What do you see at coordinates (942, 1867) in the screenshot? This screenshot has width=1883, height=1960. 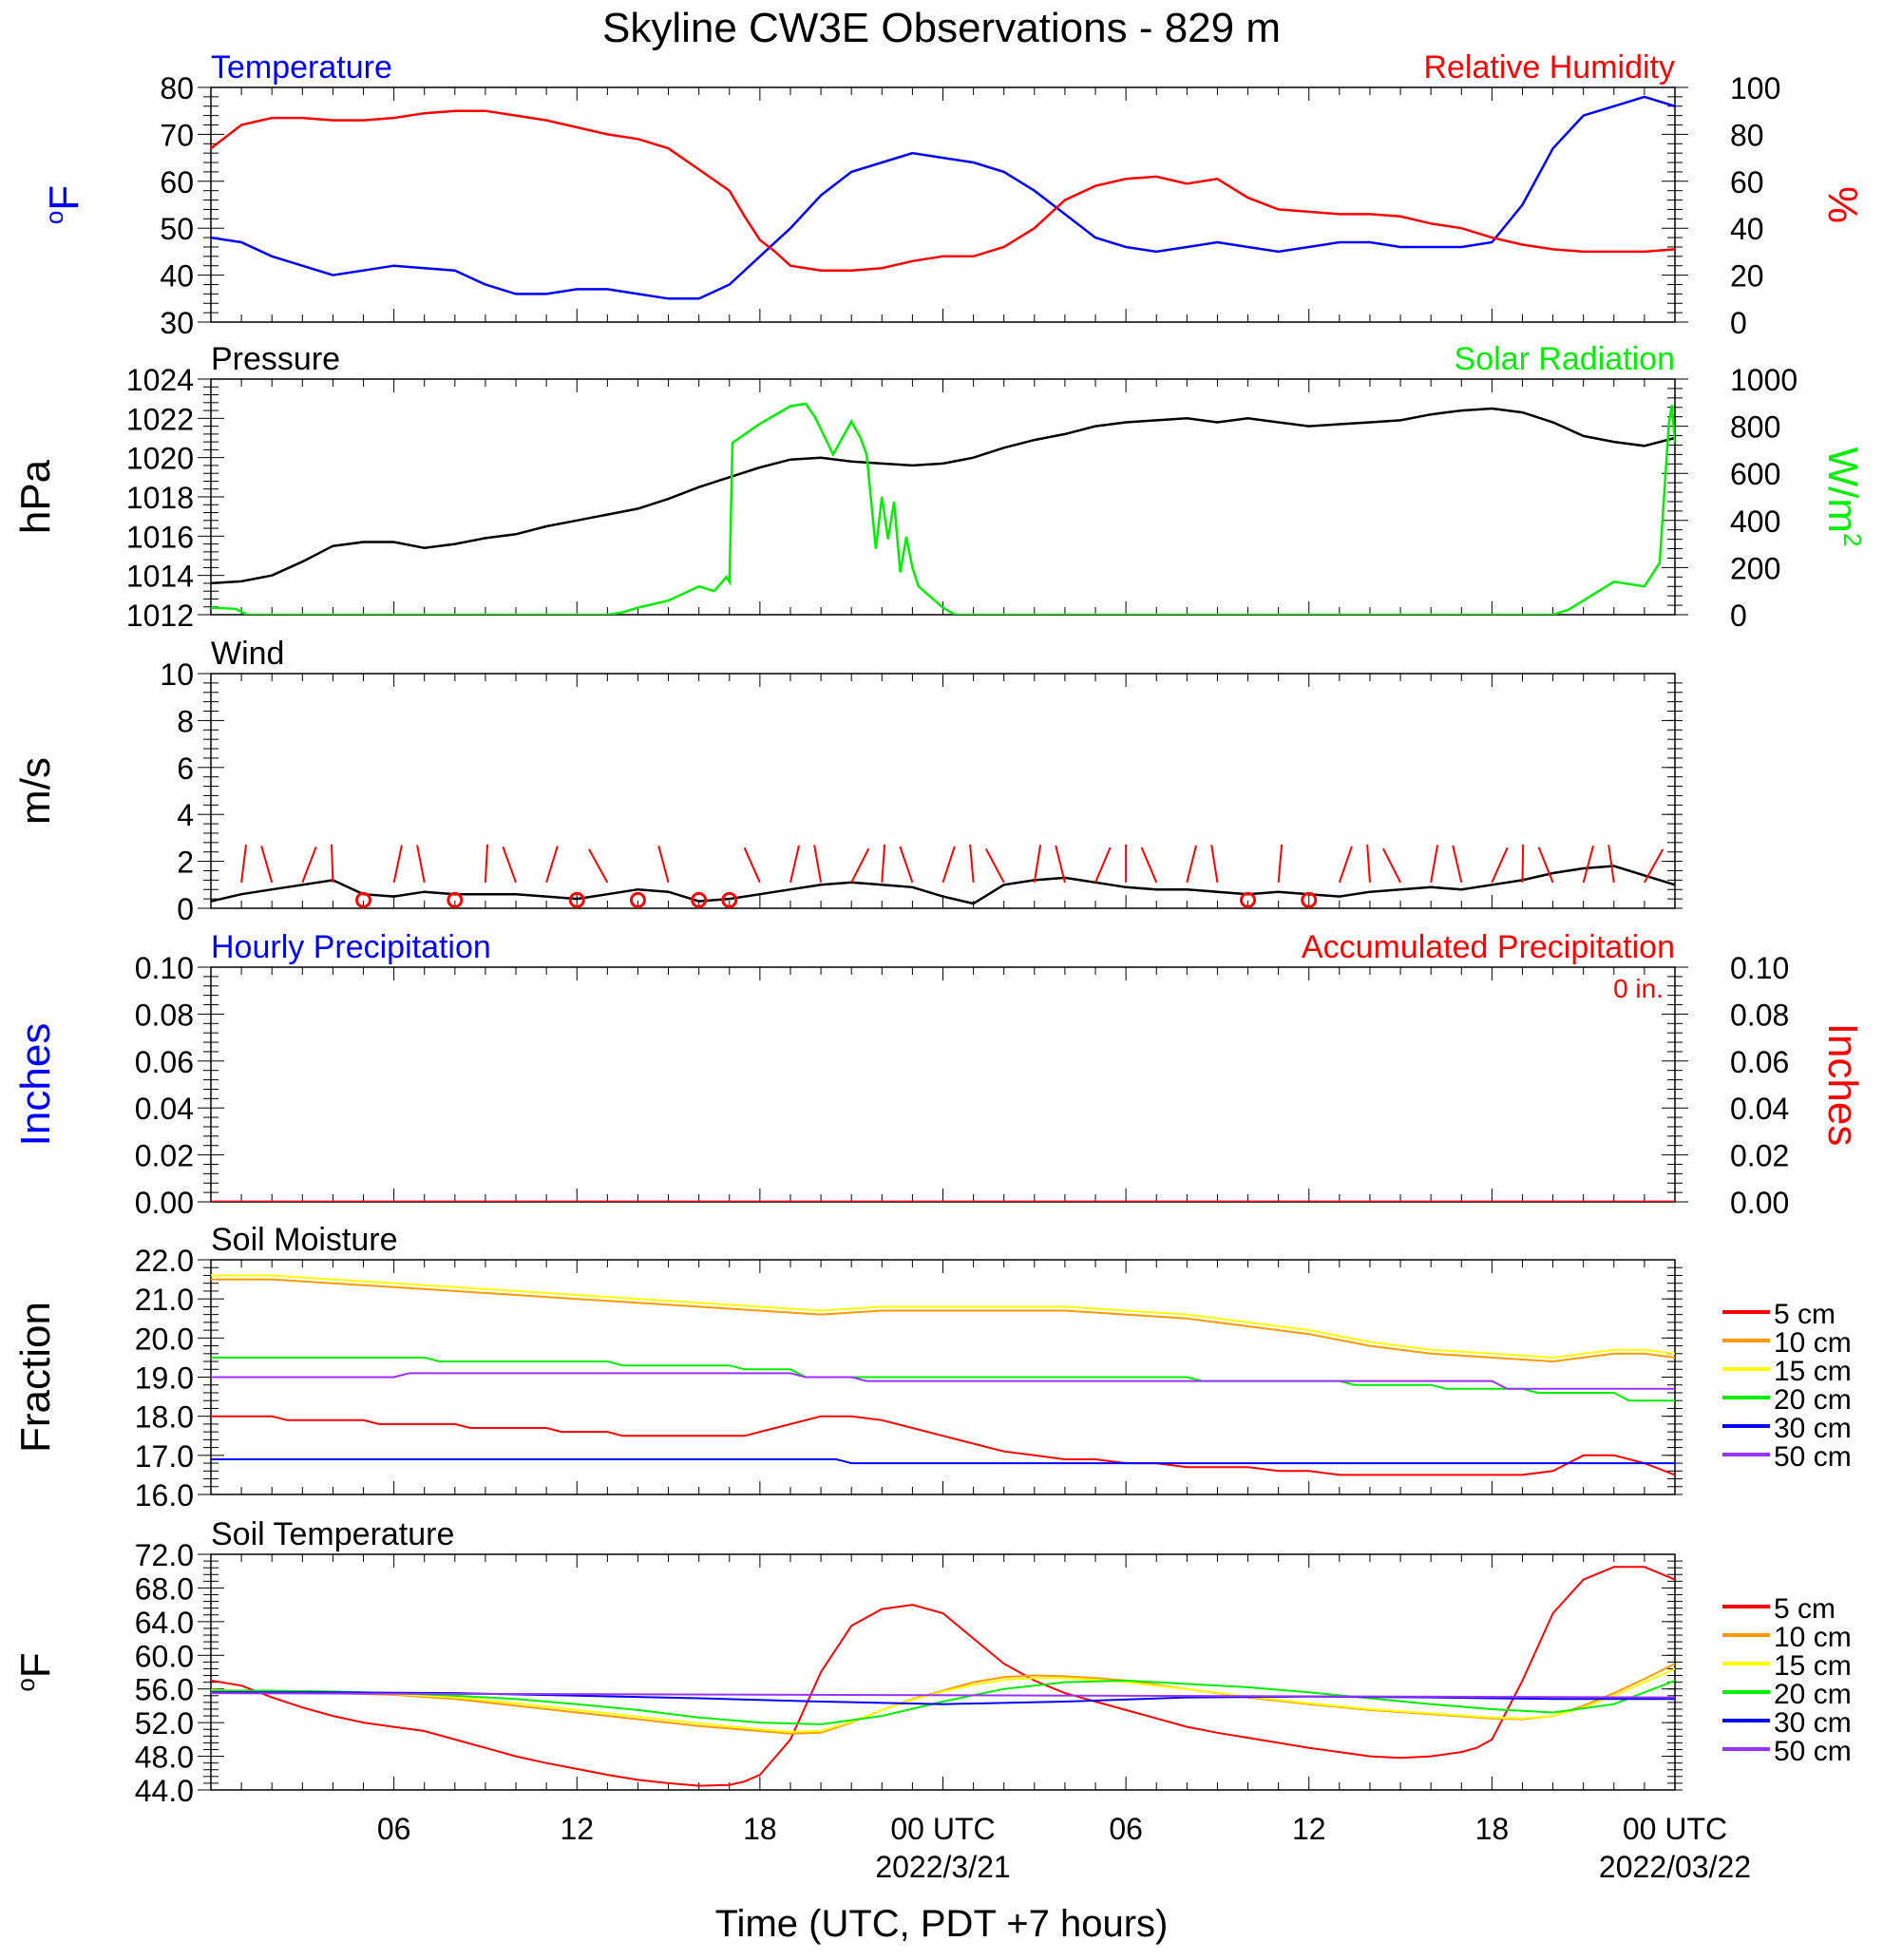 I see `x-date-label: 2022/3/21` at bounding box center [942, 1867].